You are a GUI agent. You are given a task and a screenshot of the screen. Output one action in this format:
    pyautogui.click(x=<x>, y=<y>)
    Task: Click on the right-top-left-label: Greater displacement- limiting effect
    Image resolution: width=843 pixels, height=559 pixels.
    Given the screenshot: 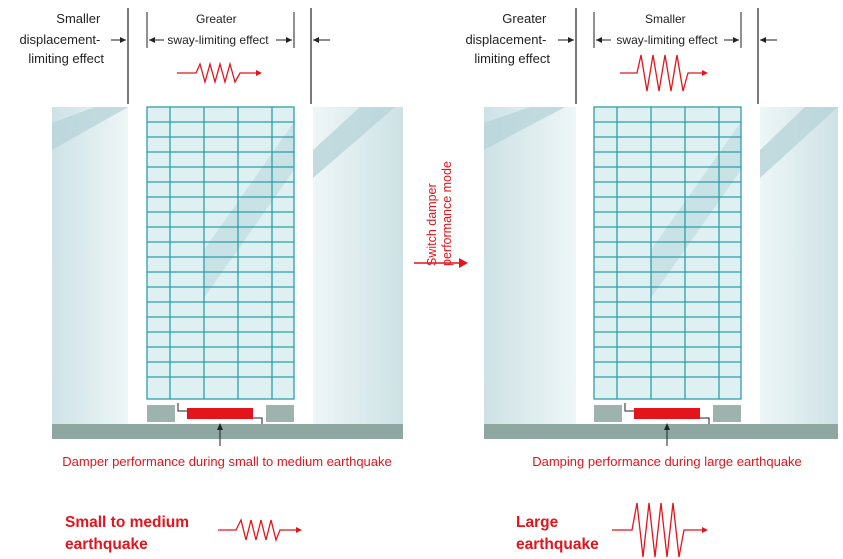 What is the action you would take?
    pyautogui.click(x=507, y=38)
    